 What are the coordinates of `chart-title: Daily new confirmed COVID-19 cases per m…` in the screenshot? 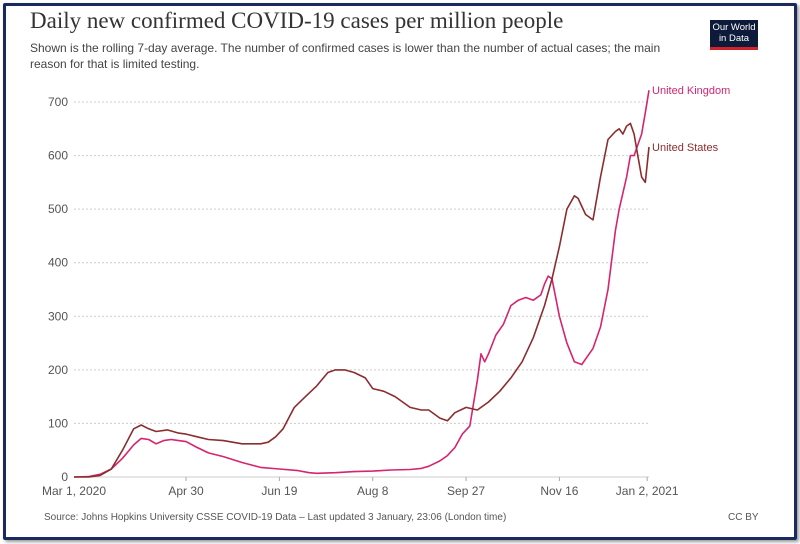 It's located at (297, 20).